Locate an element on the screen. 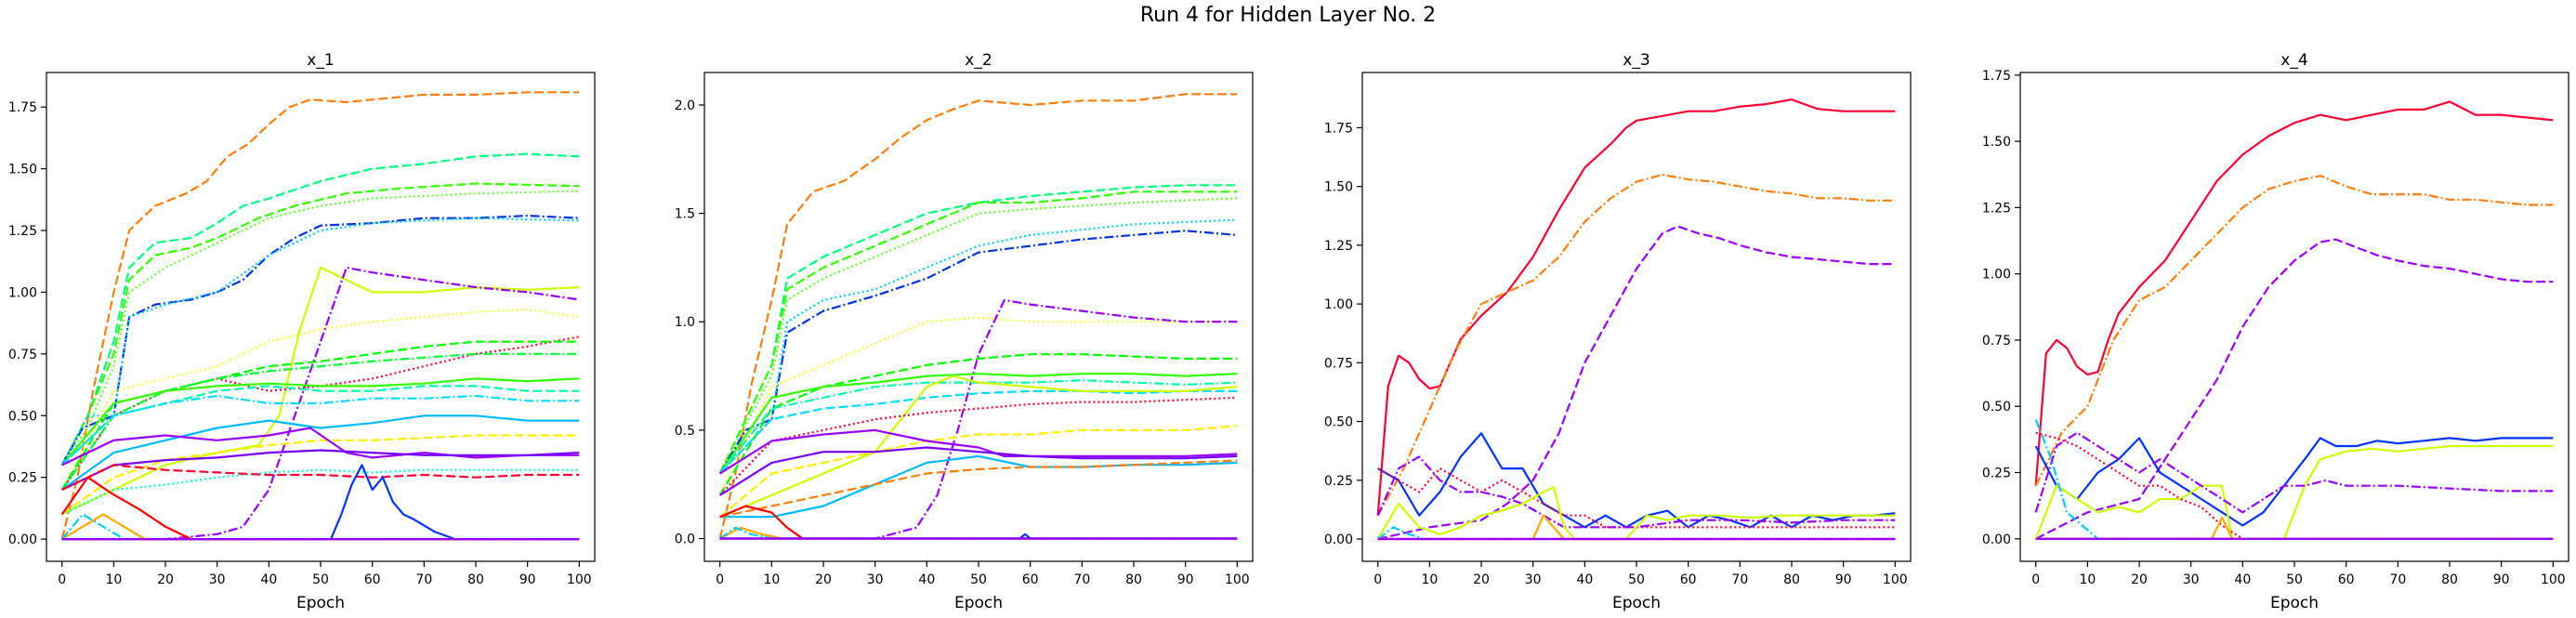  y-tick-label: 1.50 is located at coordinates (1338, 187).